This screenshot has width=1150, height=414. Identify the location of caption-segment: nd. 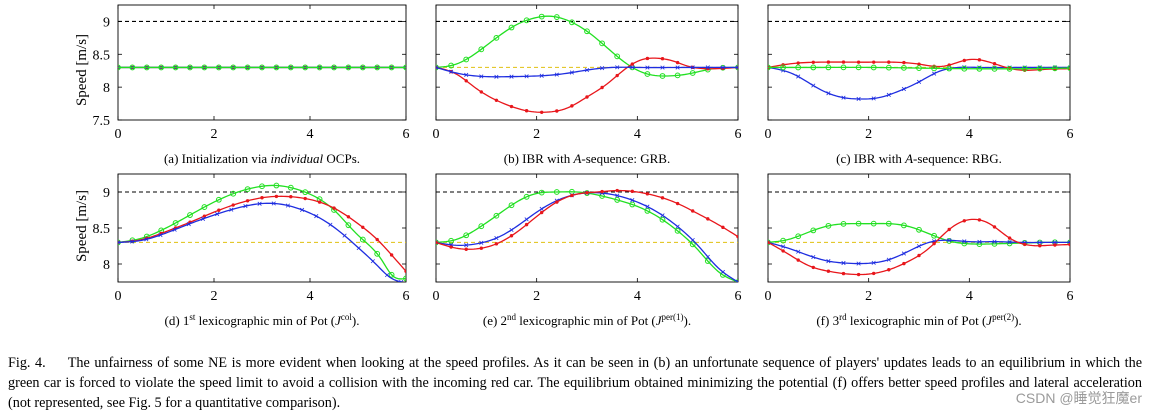
(512, 317).